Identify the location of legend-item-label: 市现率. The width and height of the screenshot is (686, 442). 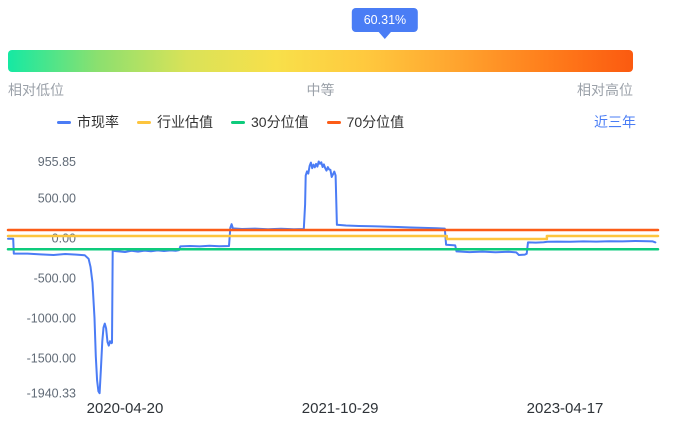
(98, 122).